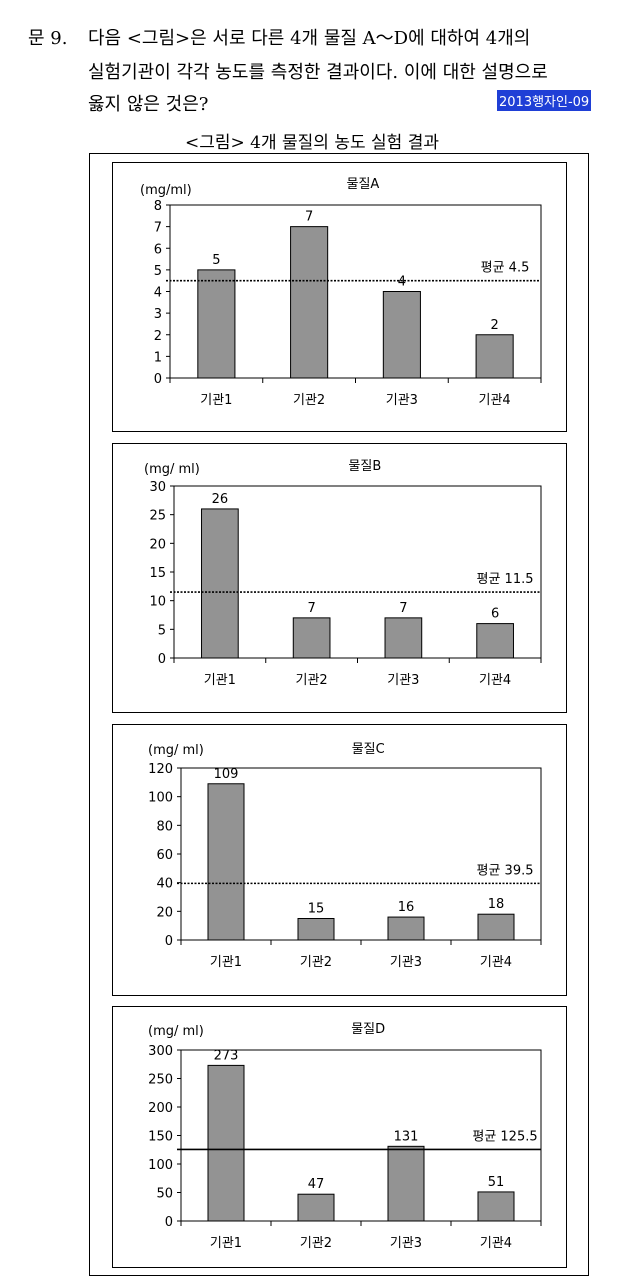 This screenshot has height=1283, width=624. I want to click on y-tick-label: 60, so click(164, 855).